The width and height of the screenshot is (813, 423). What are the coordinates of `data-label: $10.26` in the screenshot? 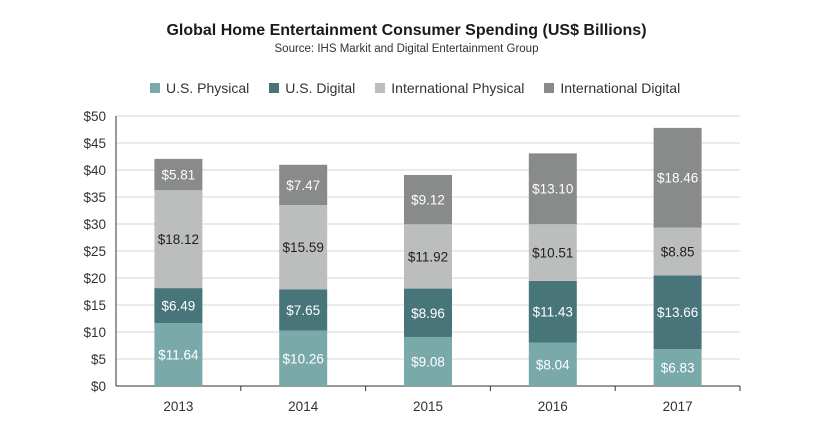 It's located at (303, 358).